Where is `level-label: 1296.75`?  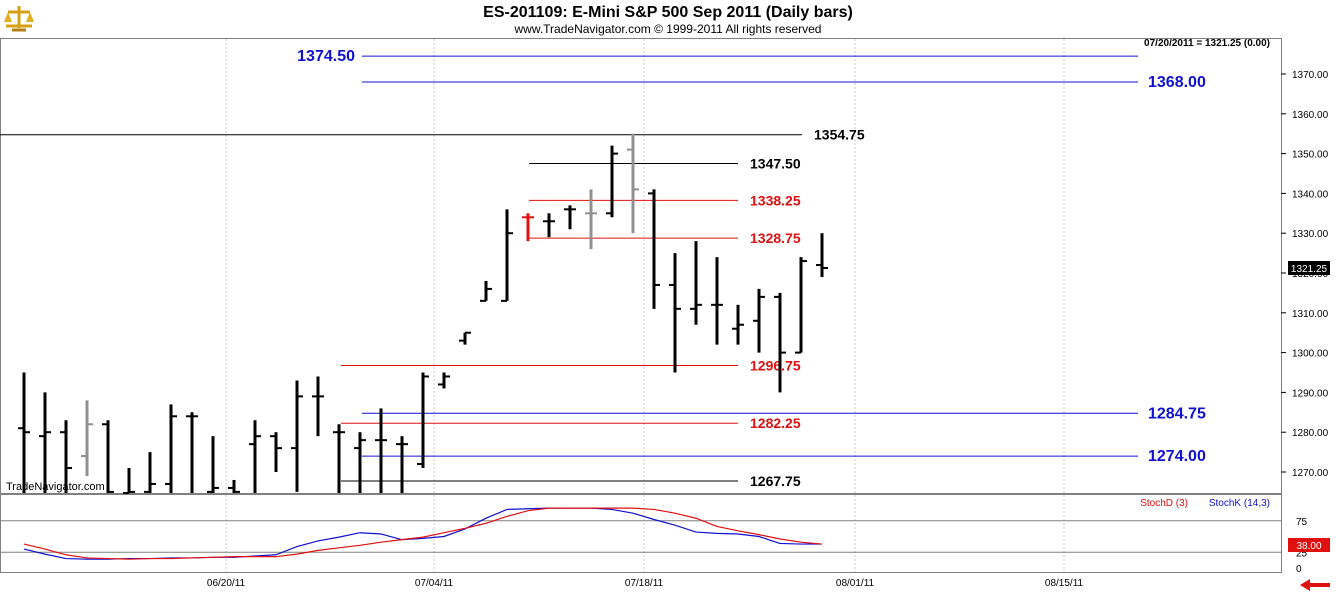 level-label: 1296.75 is located at coordinates (775, 366).